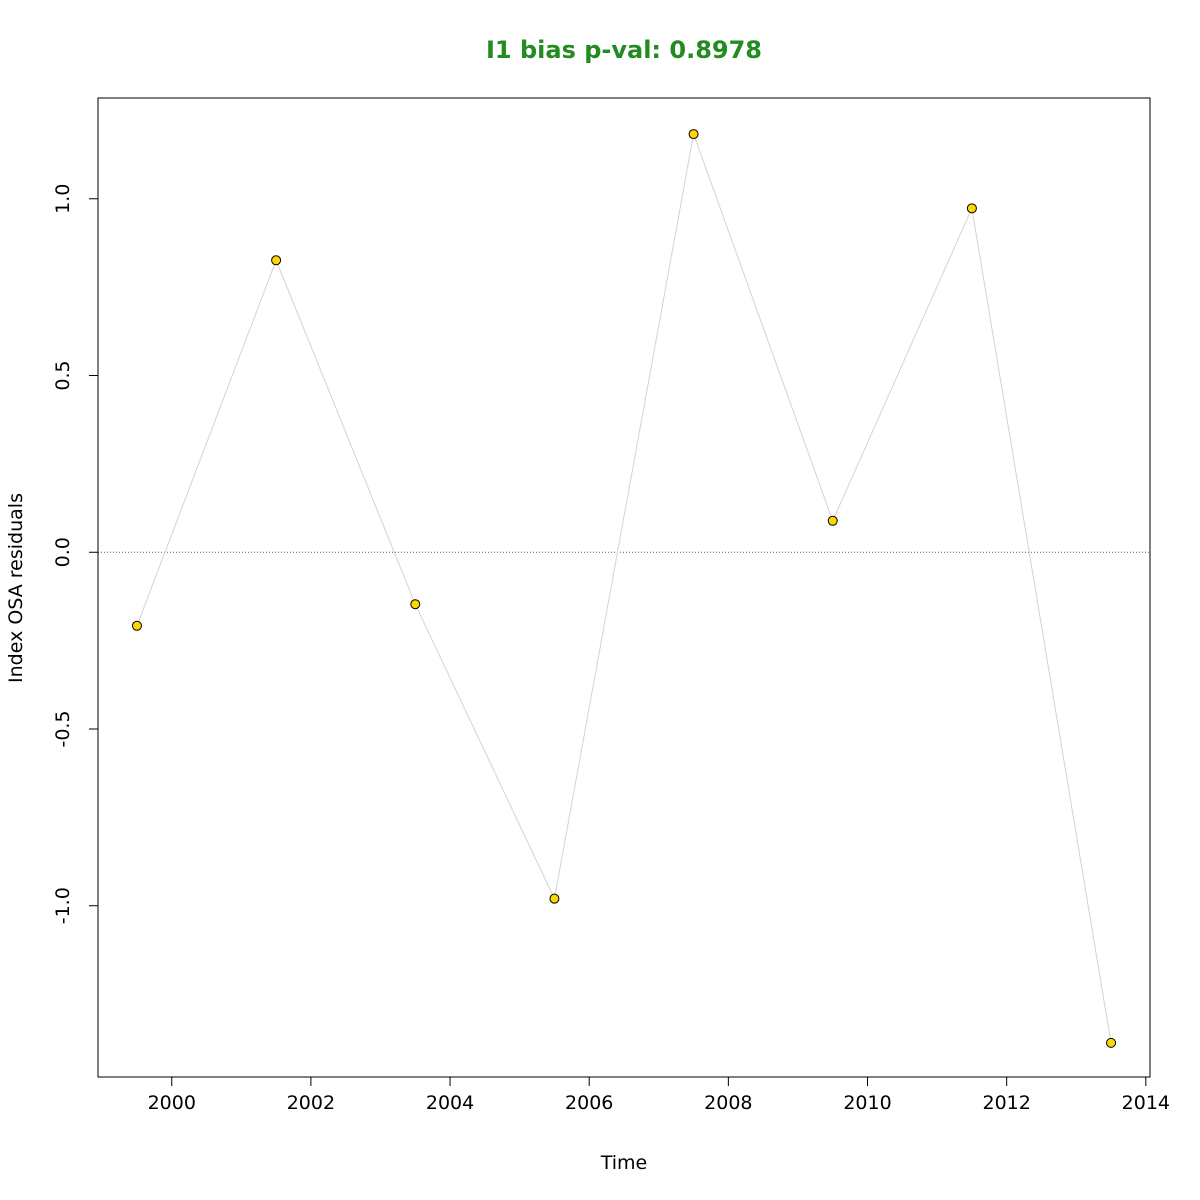  What do you see at coordinates (659, 1095) in the screenshot?
I see `x-axis: 2000 2002 2004 2006 2008 2010 2012 2014` at bounding box center [659, 1095].